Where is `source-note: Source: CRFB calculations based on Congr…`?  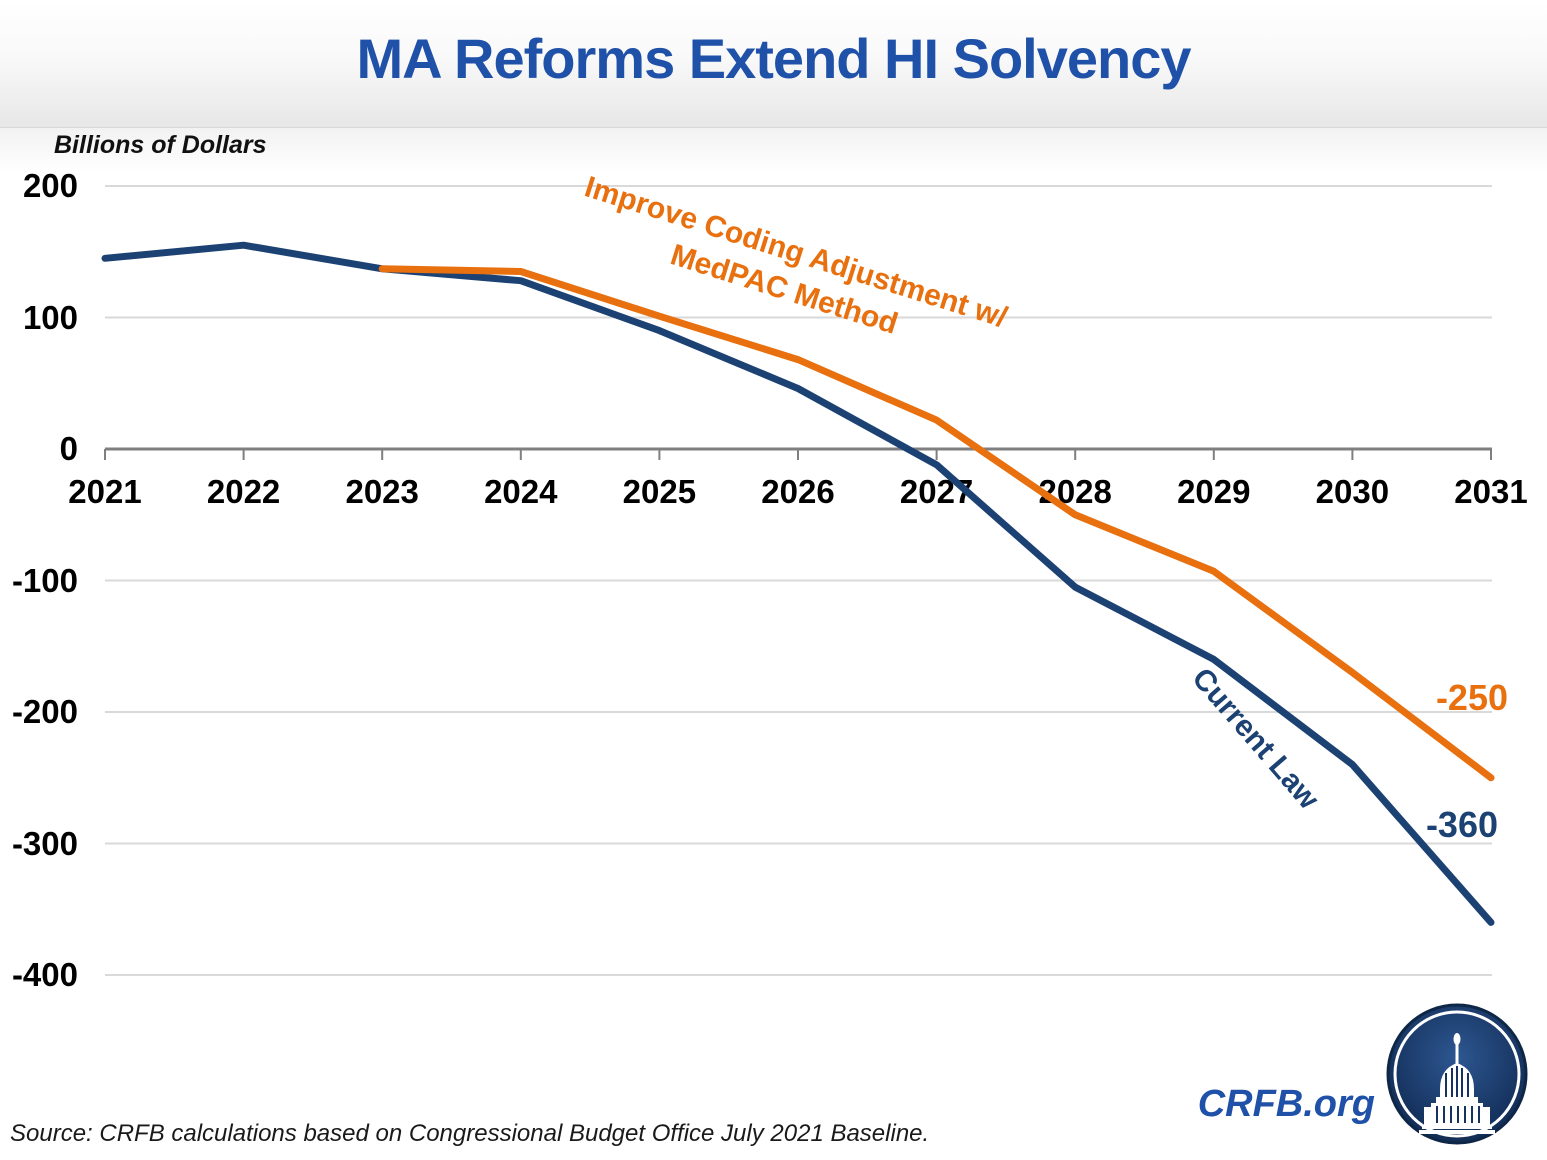 source-note: Source: CRFB calculations based on Congr… is located at coordinates (470, 1133).